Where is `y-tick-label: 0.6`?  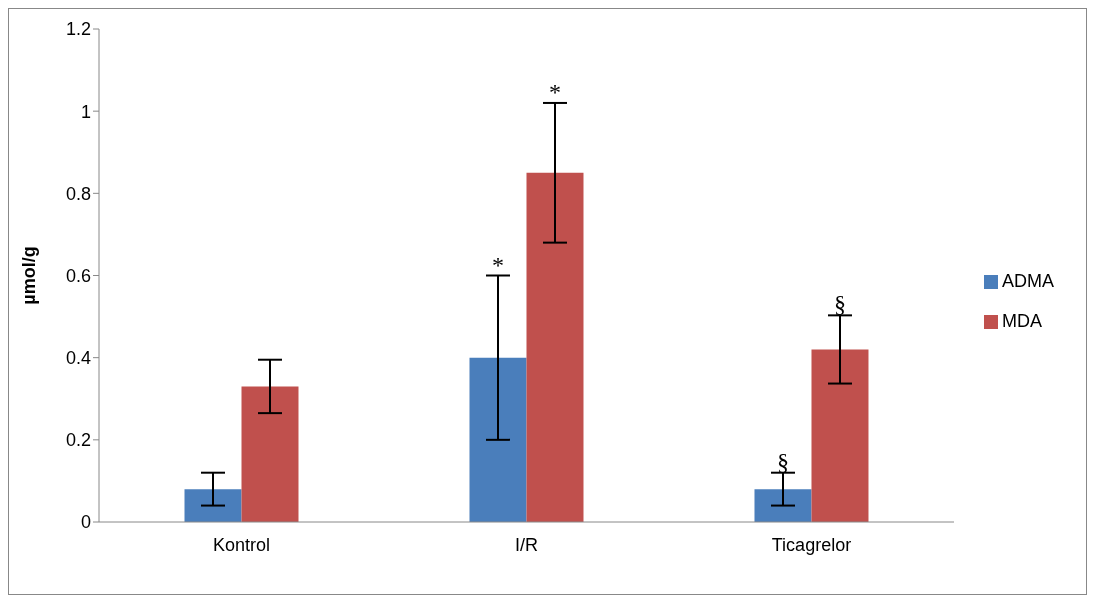
y-tick-label: 0.6 is located at coordinates (78, 275).